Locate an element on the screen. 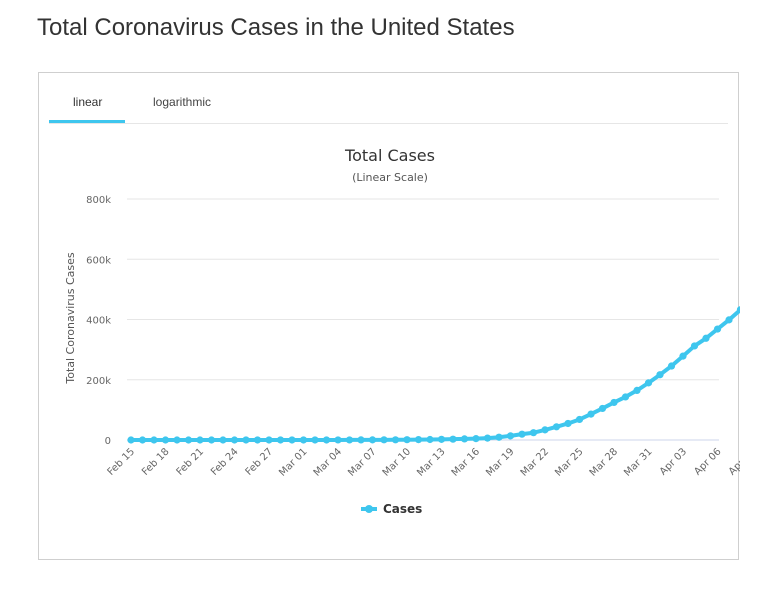 This screenshot has width=771, height=598. tab-linear: linear is located at coordinates (88, 102).